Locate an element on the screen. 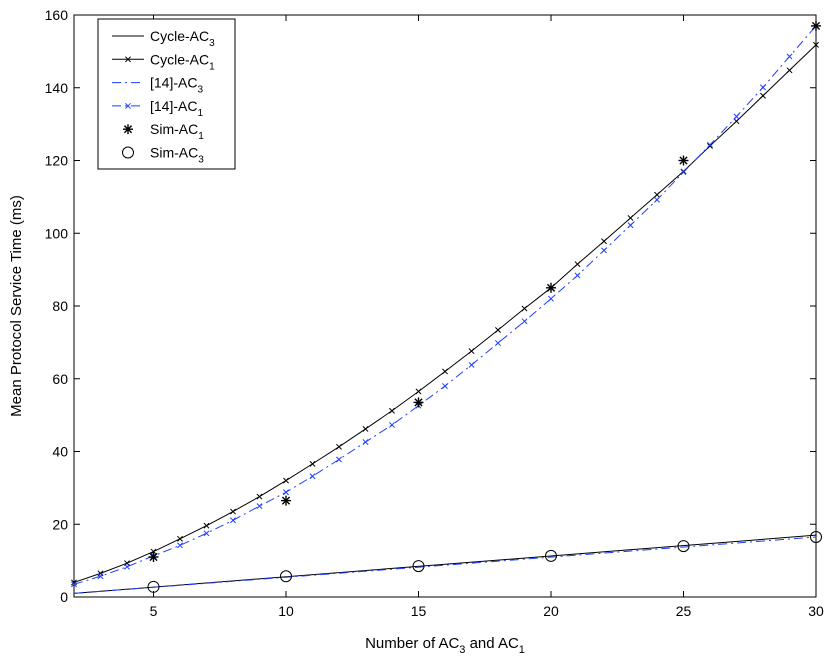  x-axis-label: Number of AC3 and AC1 is located at coordinates (445, 645).